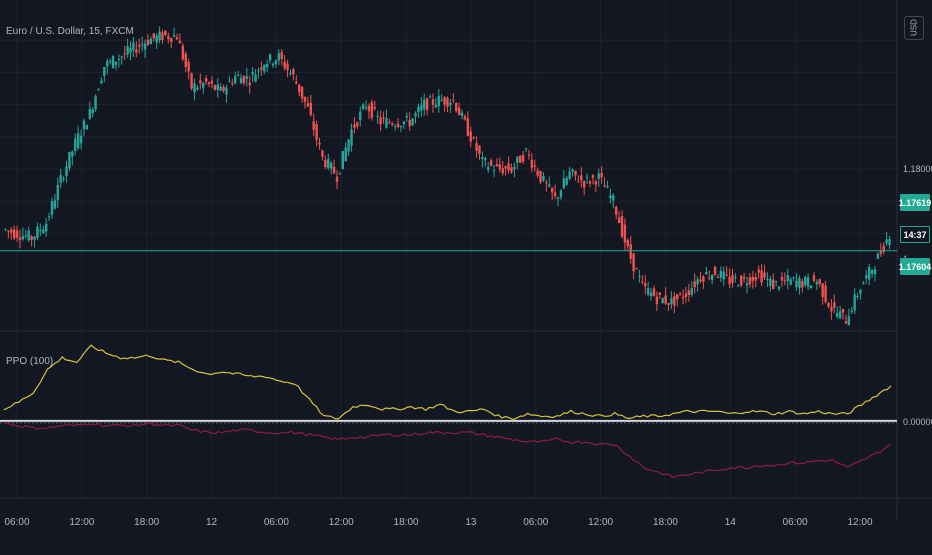  What do you see at coordinates (81, 522) in the screenshot?
I see `time-axis-label: 12:00` at bounding box center [81, 522].